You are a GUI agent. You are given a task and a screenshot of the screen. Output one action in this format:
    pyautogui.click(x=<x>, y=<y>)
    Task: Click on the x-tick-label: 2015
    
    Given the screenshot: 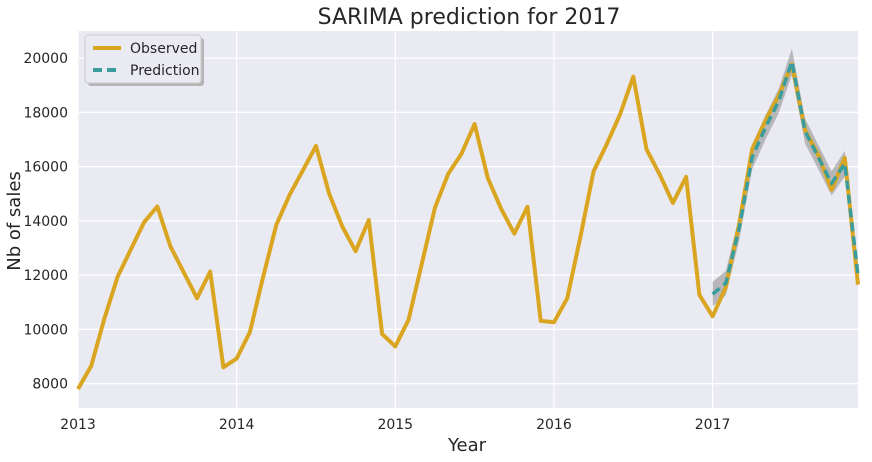 What is the action you would take?
    pyautogui.click(x=395, y=425)
    